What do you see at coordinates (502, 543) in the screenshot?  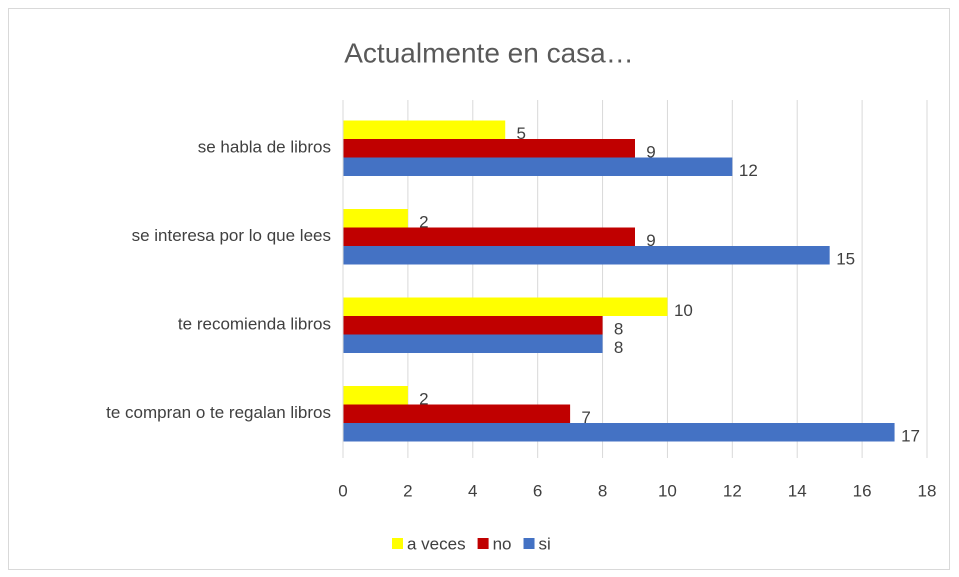 I see `legend-label: no` at bounding box center [502, 543].